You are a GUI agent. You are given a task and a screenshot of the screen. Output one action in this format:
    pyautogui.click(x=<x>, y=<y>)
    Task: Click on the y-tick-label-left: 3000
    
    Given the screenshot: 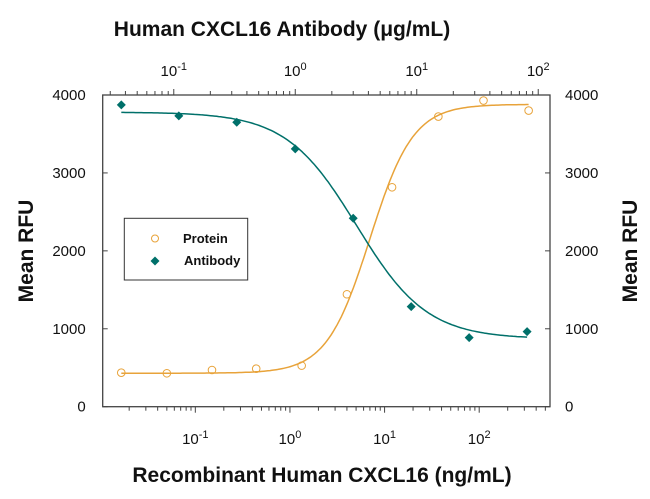 What is the action you would take?
    pyautogui.click(x=68, y=173)
    